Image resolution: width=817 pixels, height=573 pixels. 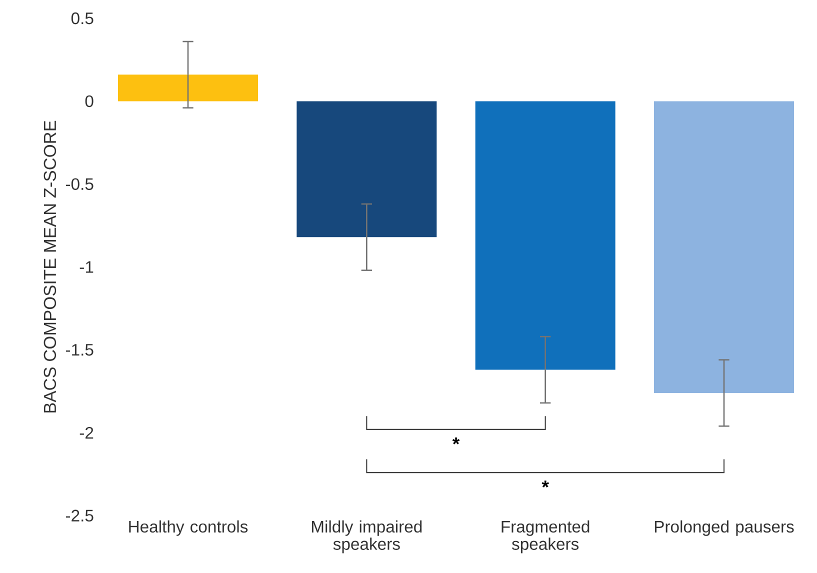 I want to click on y-tick-label: -0.5, so click(x=80, y=184).